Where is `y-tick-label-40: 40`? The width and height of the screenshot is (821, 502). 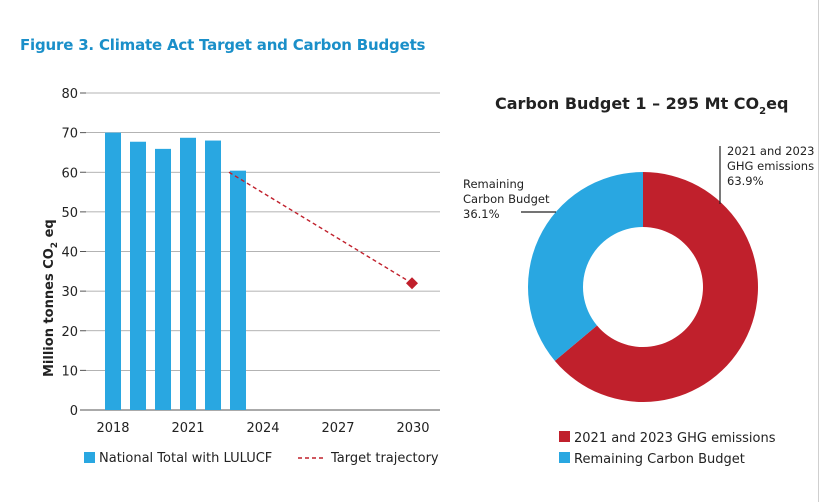 y-tick-label-40: 40 is located at coordinates (69, 253).